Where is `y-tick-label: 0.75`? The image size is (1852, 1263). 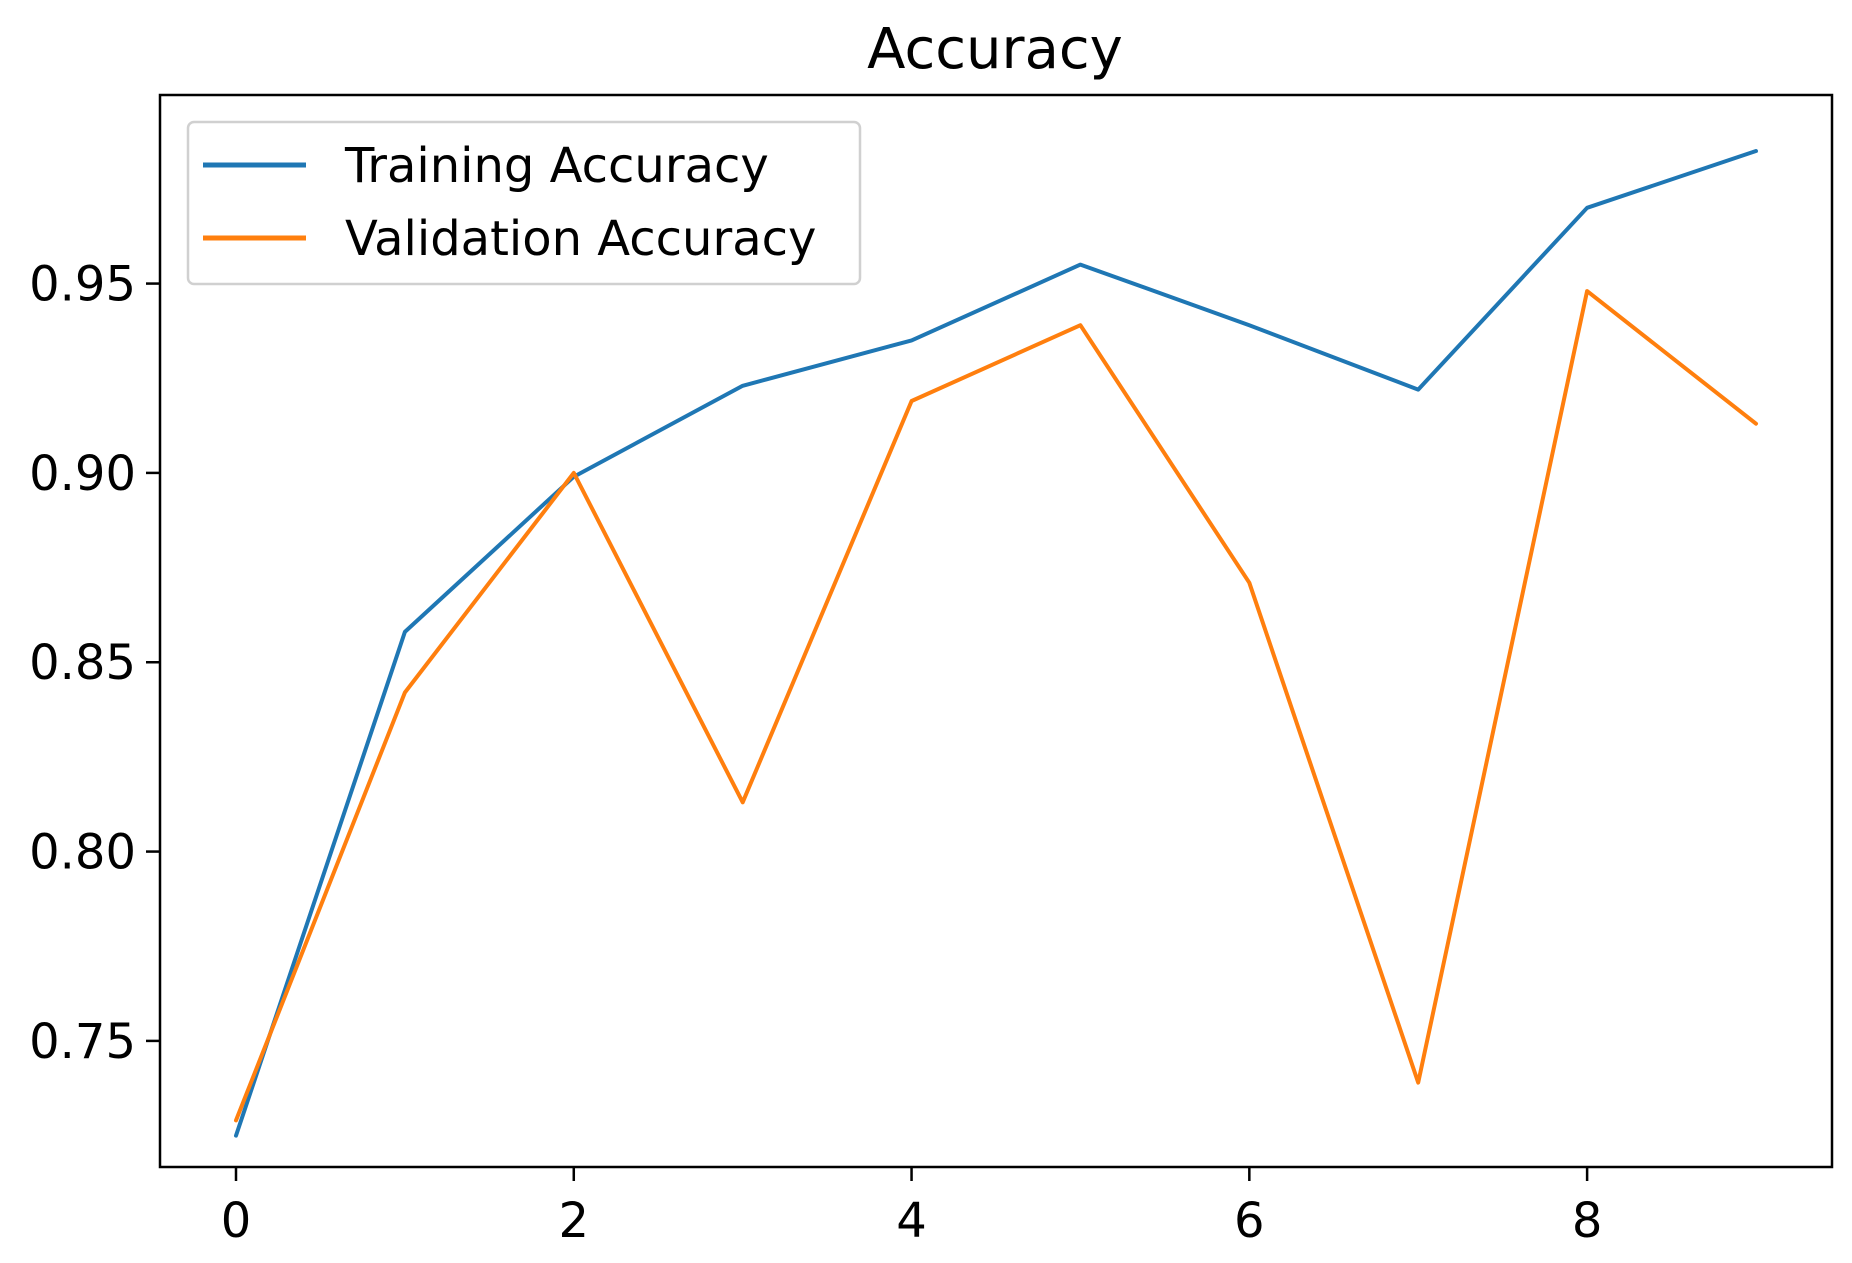
y-tick-label: 0.75 is located at coordinates (82, 1042).